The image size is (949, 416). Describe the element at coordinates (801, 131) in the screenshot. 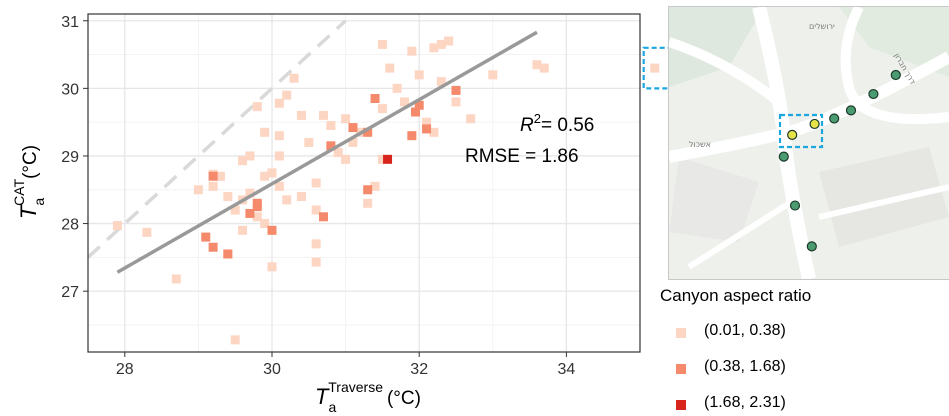

I see `map-highlight-box` at that location.